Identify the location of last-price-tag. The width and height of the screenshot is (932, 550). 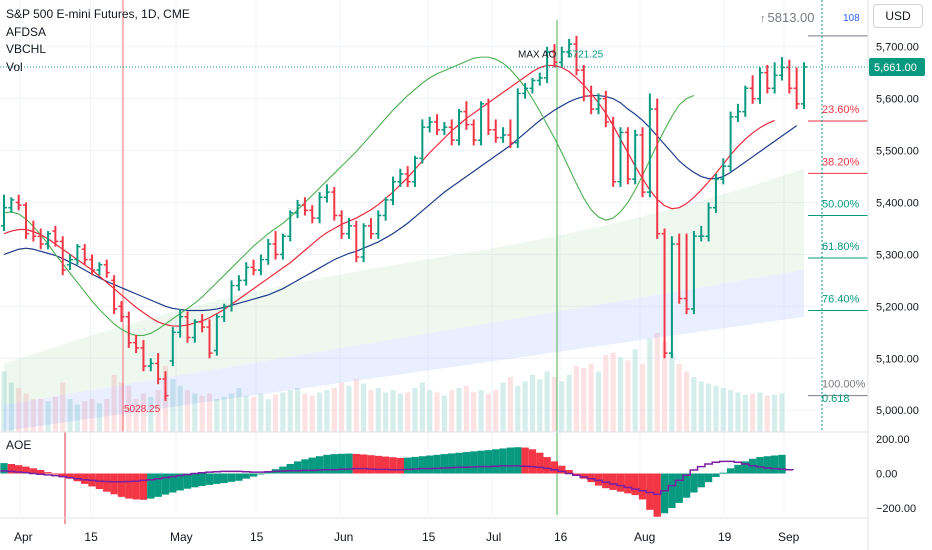
(897, 66).